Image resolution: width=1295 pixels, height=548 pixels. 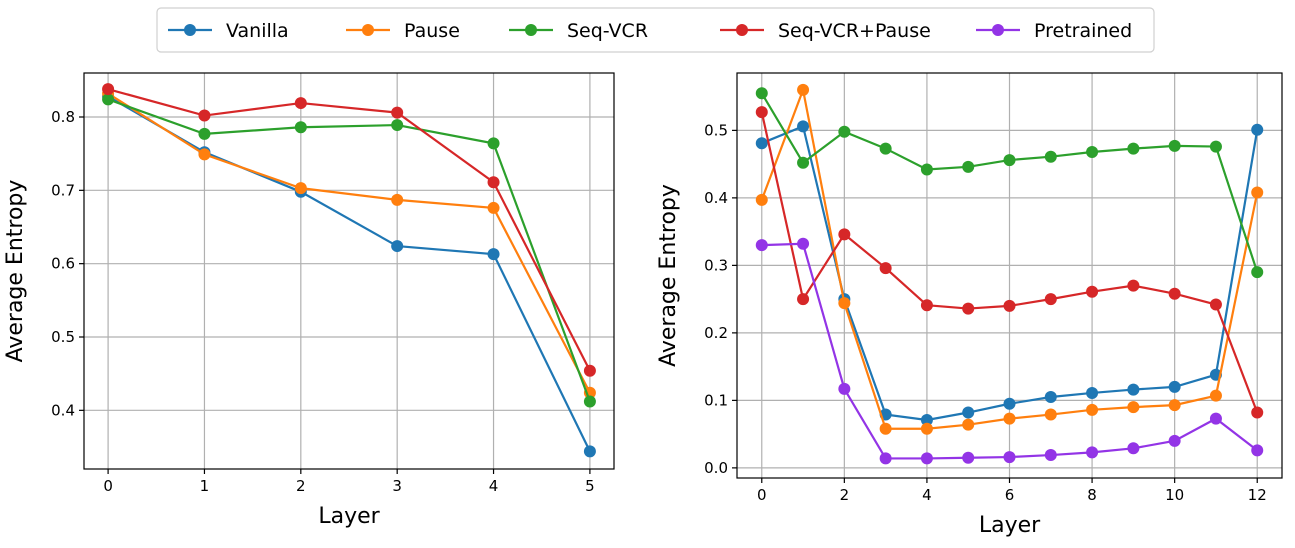 I want to click on y-tick-label: 0.4, so click(x=63, y=410).